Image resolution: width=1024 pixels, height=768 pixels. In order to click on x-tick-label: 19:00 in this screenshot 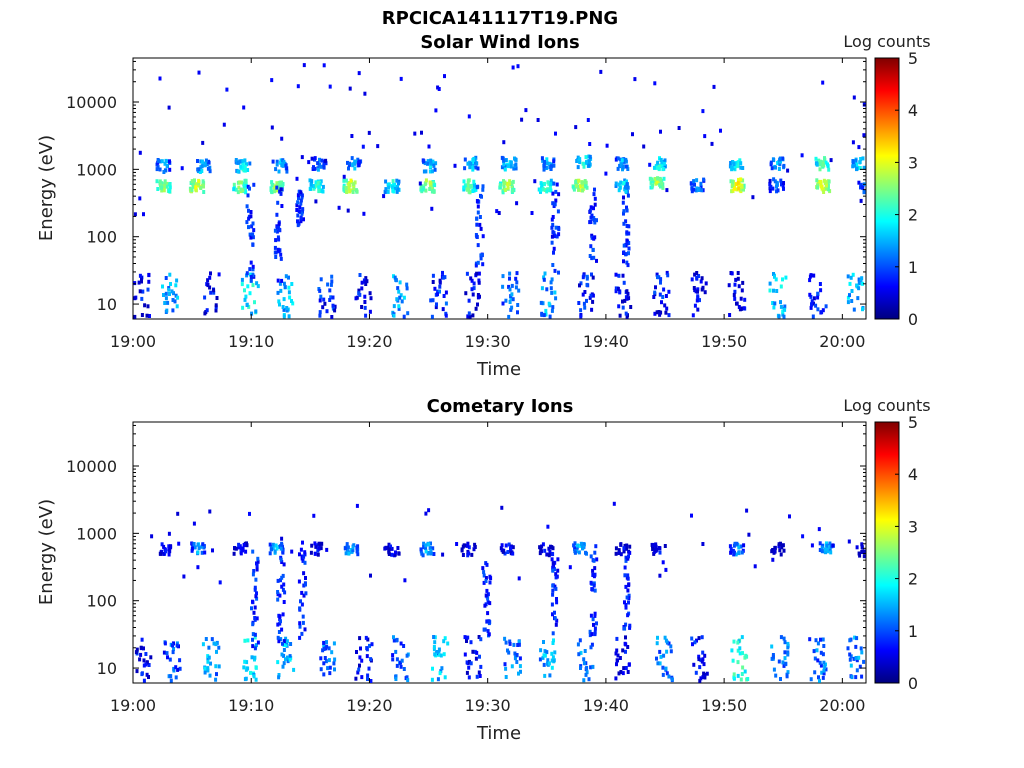, I will do `click(133, 341)`.